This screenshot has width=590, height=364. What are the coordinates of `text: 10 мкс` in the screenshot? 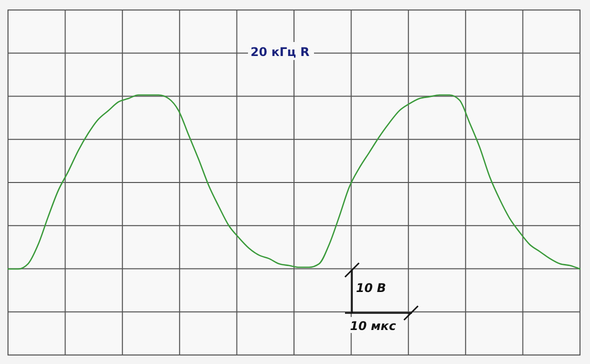 It's located at (373, 326).